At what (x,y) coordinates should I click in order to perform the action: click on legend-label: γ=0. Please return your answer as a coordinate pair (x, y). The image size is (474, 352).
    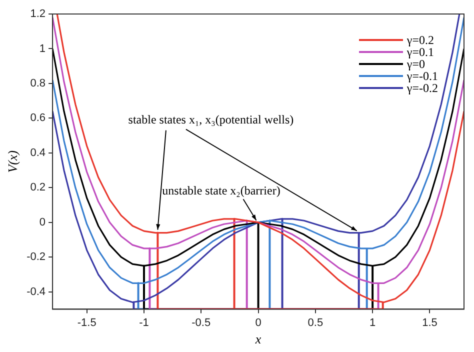
    Looking at the image, I should click on (415, 64).